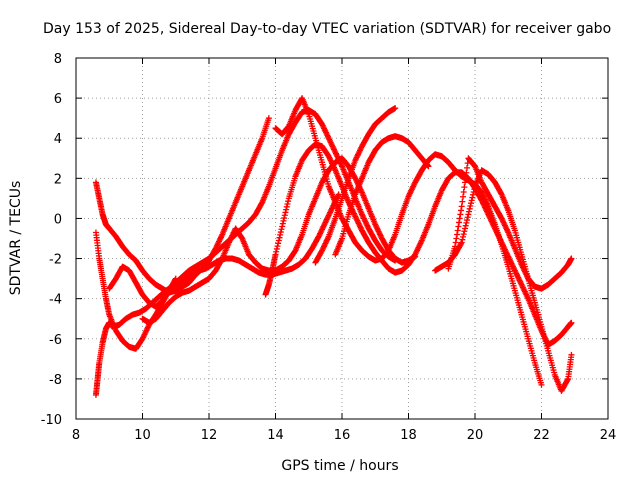  What do you see at coordinates (58, 179) in the screenshot?
I see `y-tick-label: 2` at bounding box center [58, 179].